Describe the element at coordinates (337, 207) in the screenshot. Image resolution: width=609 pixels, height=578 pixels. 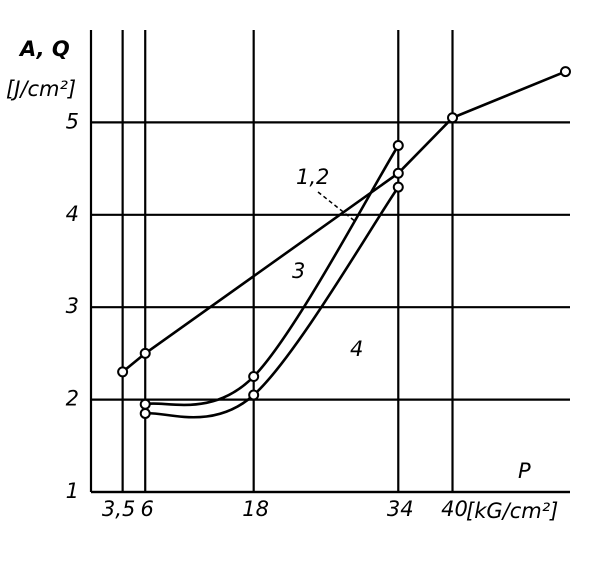
I see `leader-line` at that location.